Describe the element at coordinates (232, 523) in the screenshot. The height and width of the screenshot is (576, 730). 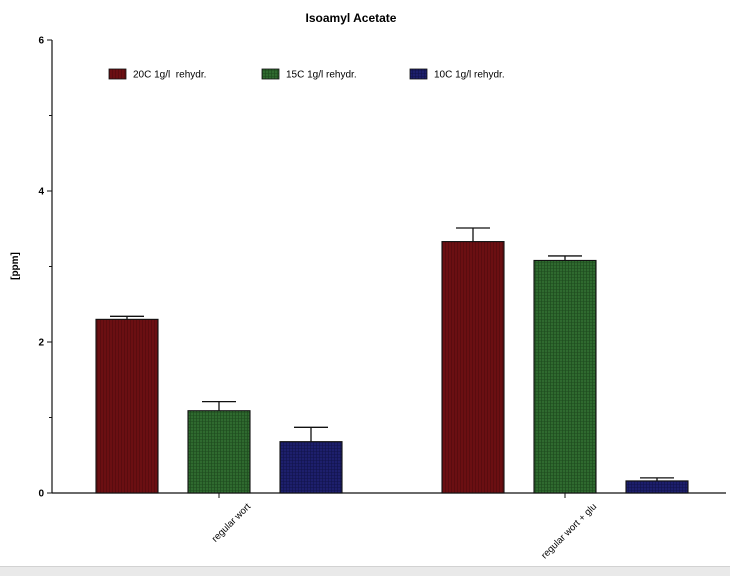
I see `x-category-label: regular wort` at that location.